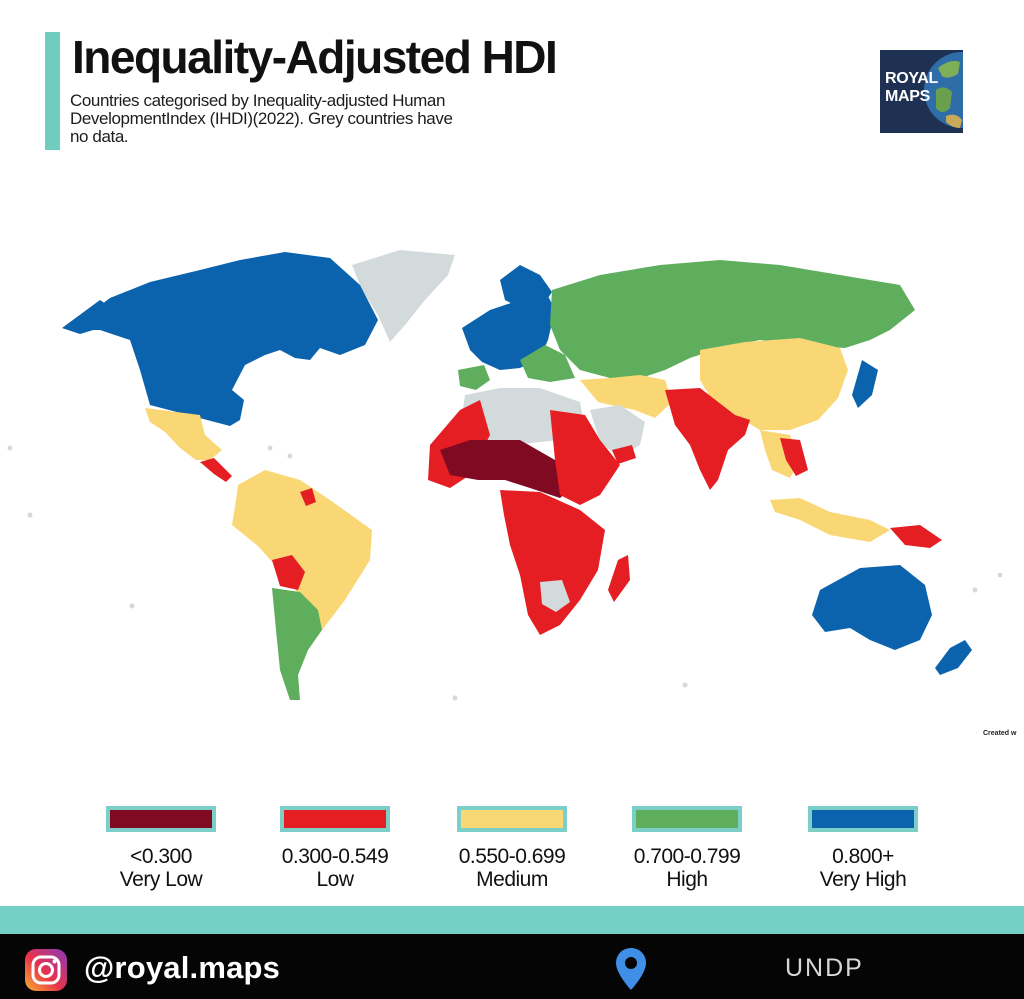  Describe the element at coordinates (161, 856) in the screenshot. I see `legend-range: <0.300` at that location.